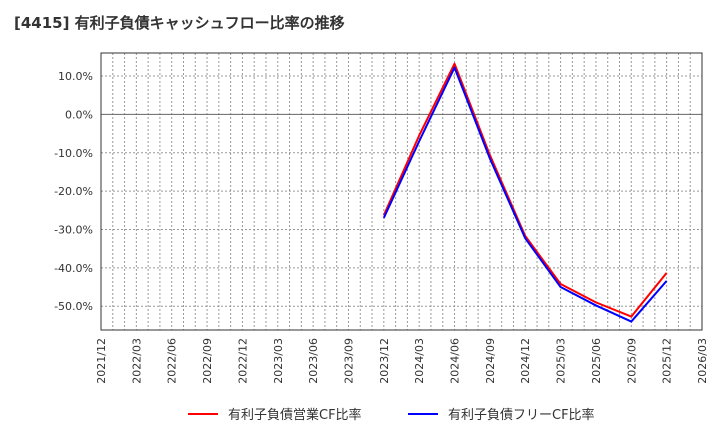 This screenshot has height=440, width=720. Describe the element at coordinates (313, 361) in the screenshot. I see `x-tick-label: 2023/06` at that location.